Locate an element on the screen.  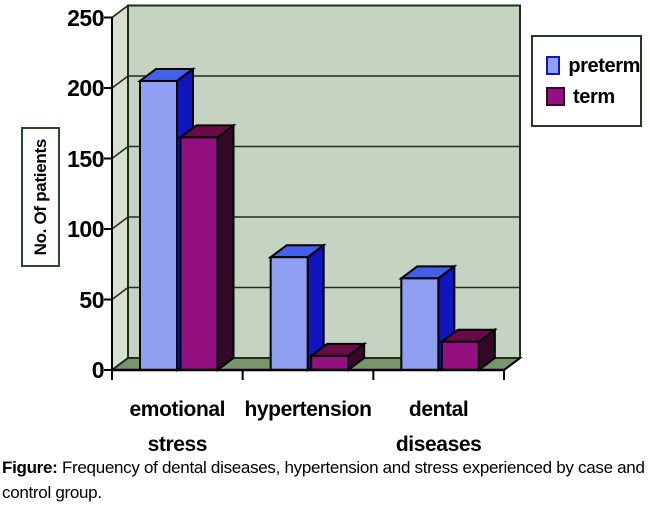
bar-preterm-2-front is located at coordinates (420, 324).